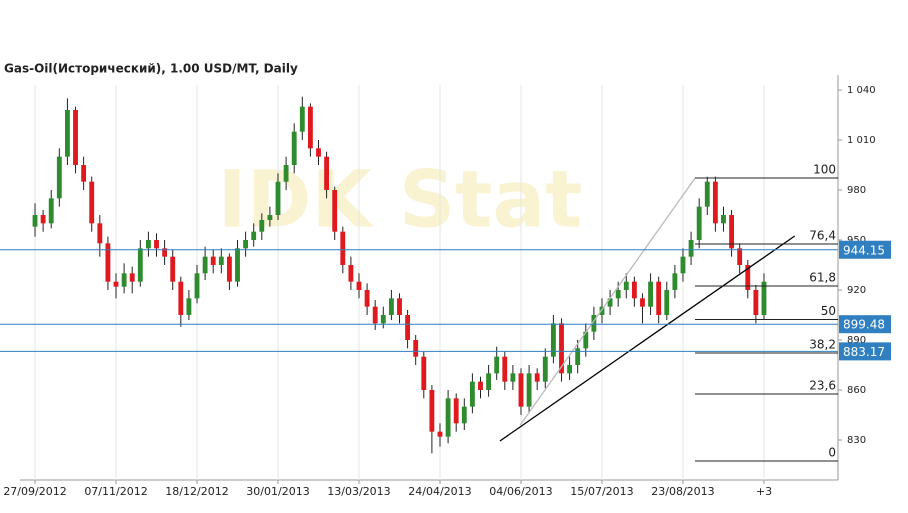 The image size is (908, 513). I want to click on price-label: 899.48, so click(864, 325).